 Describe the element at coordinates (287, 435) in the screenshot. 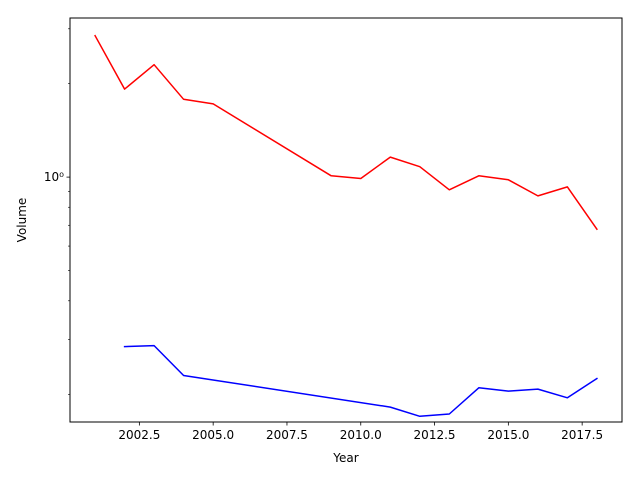

I see `x-tick-label: 2007.5` at that location.